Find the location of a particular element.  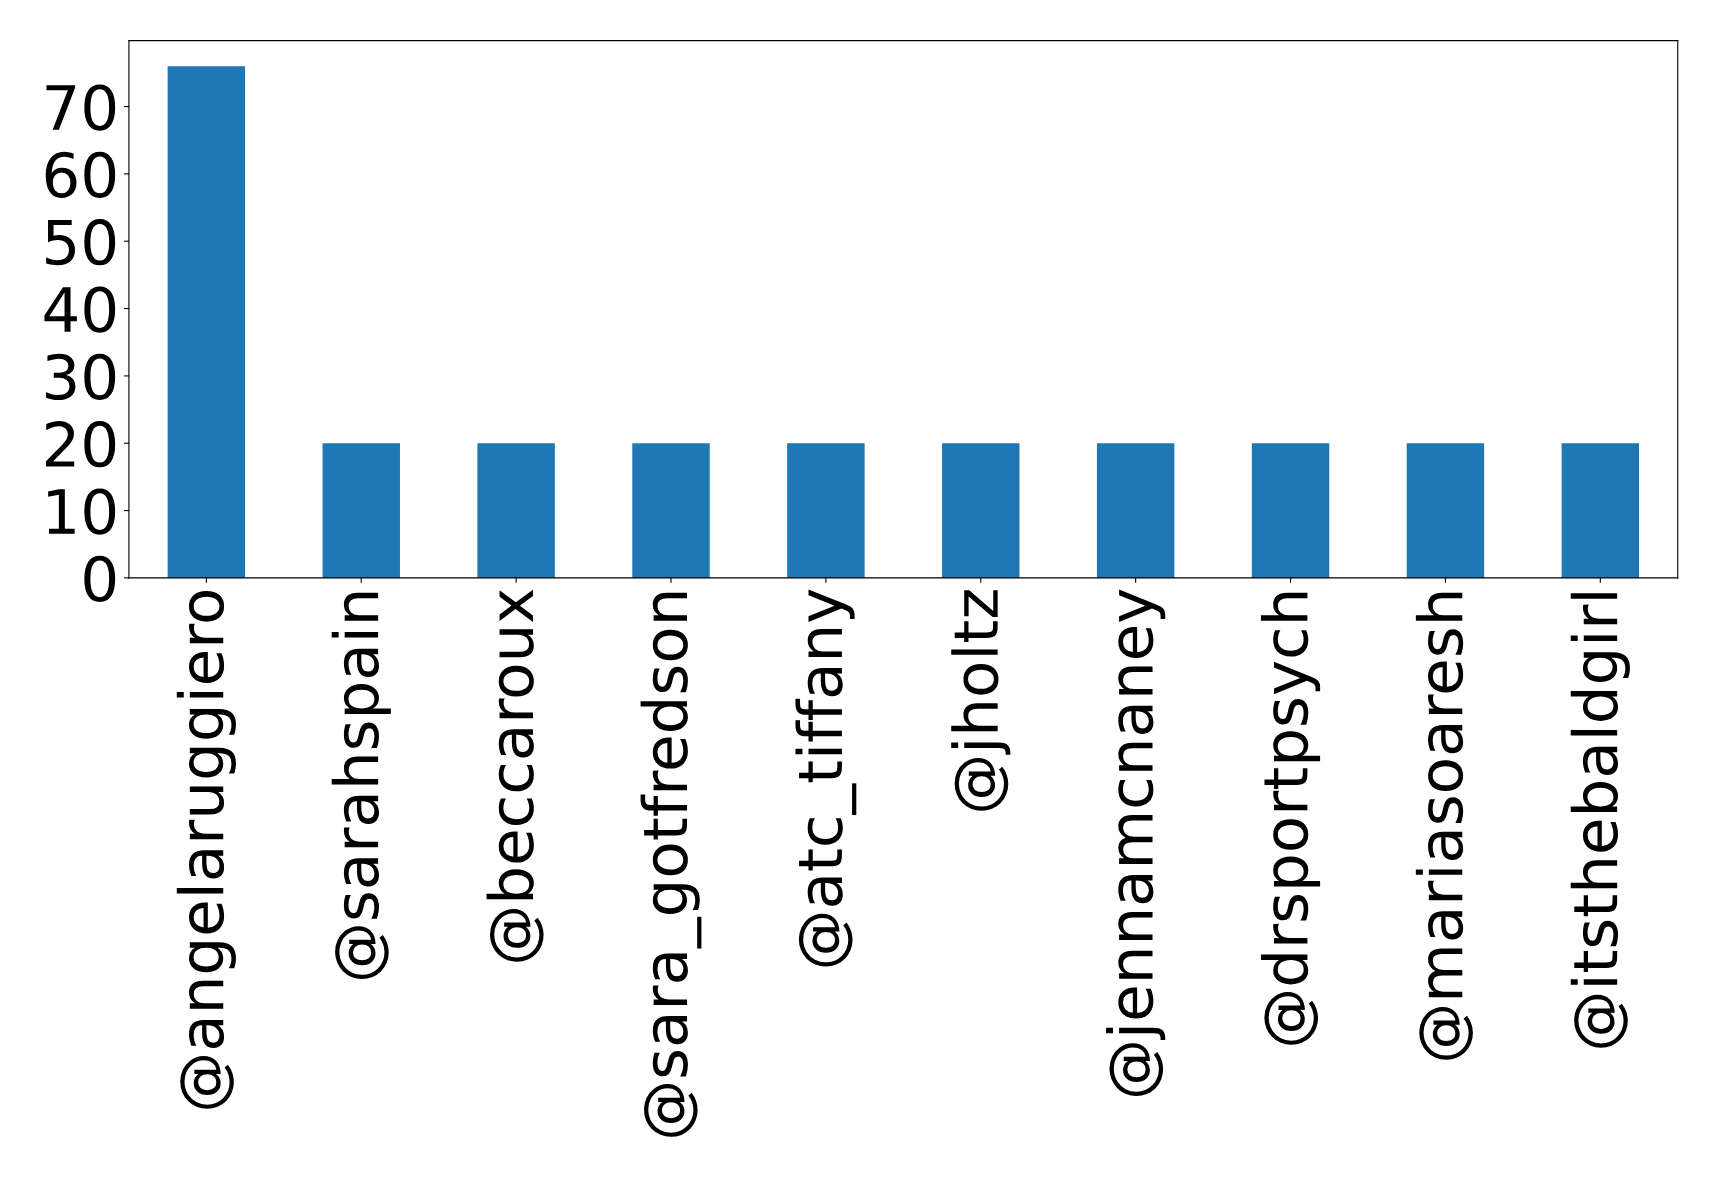

x-tick-label: @sarahspain is located at coordinates (361, 786).